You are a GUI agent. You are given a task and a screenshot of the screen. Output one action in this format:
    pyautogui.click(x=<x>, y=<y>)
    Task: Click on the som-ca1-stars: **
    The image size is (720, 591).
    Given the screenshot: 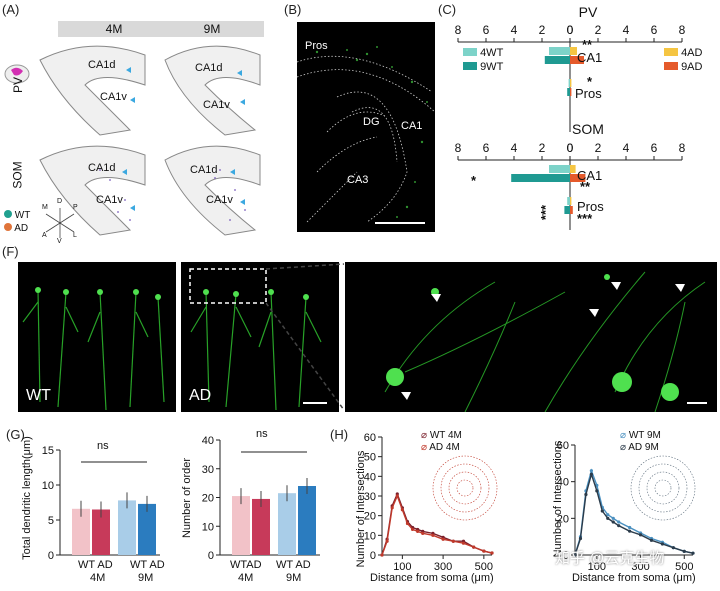 What is the action you would take?
    pyautogui.click(x=585, y=186)
    